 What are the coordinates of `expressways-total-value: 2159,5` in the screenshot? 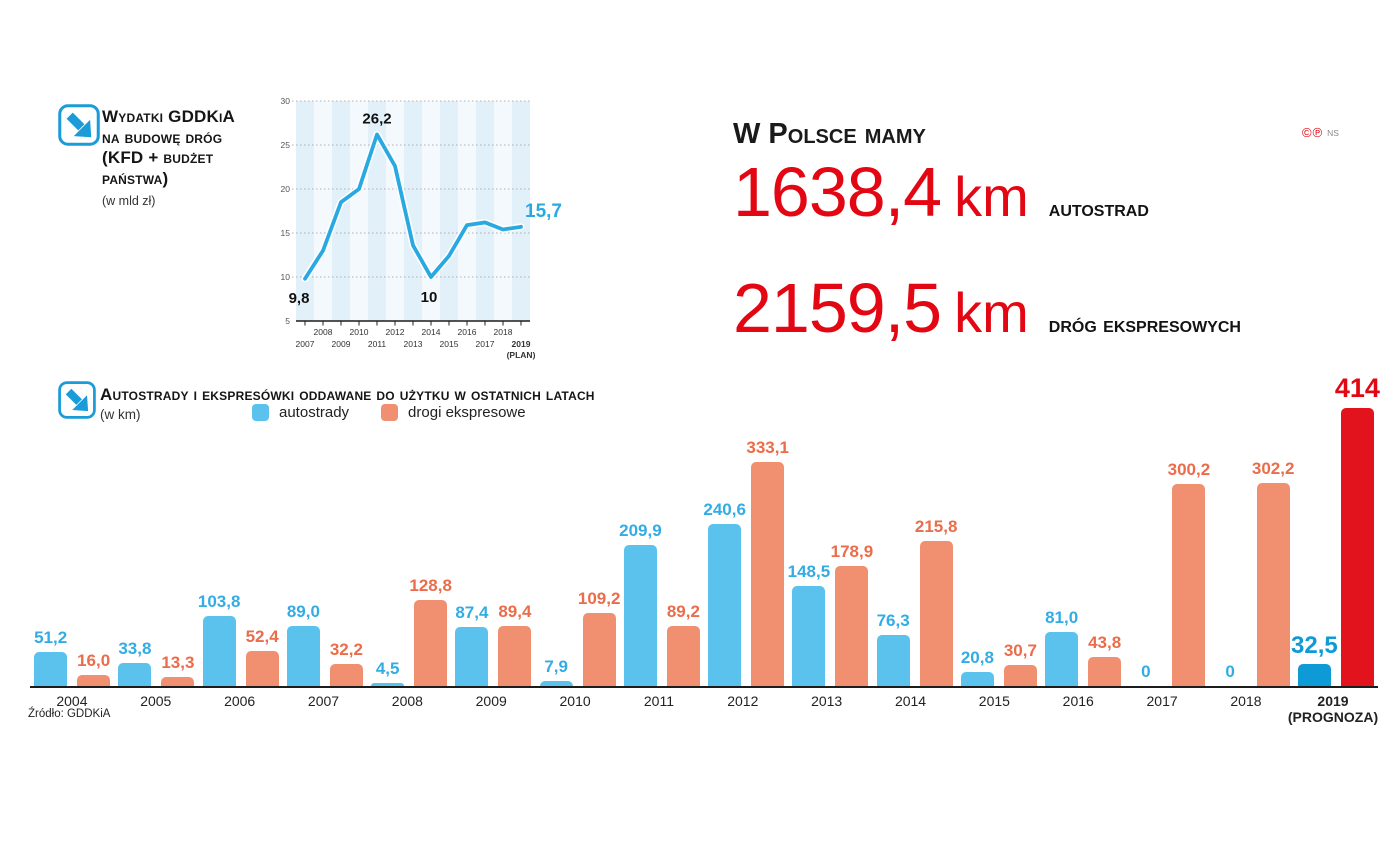 It's located at (837, 308).